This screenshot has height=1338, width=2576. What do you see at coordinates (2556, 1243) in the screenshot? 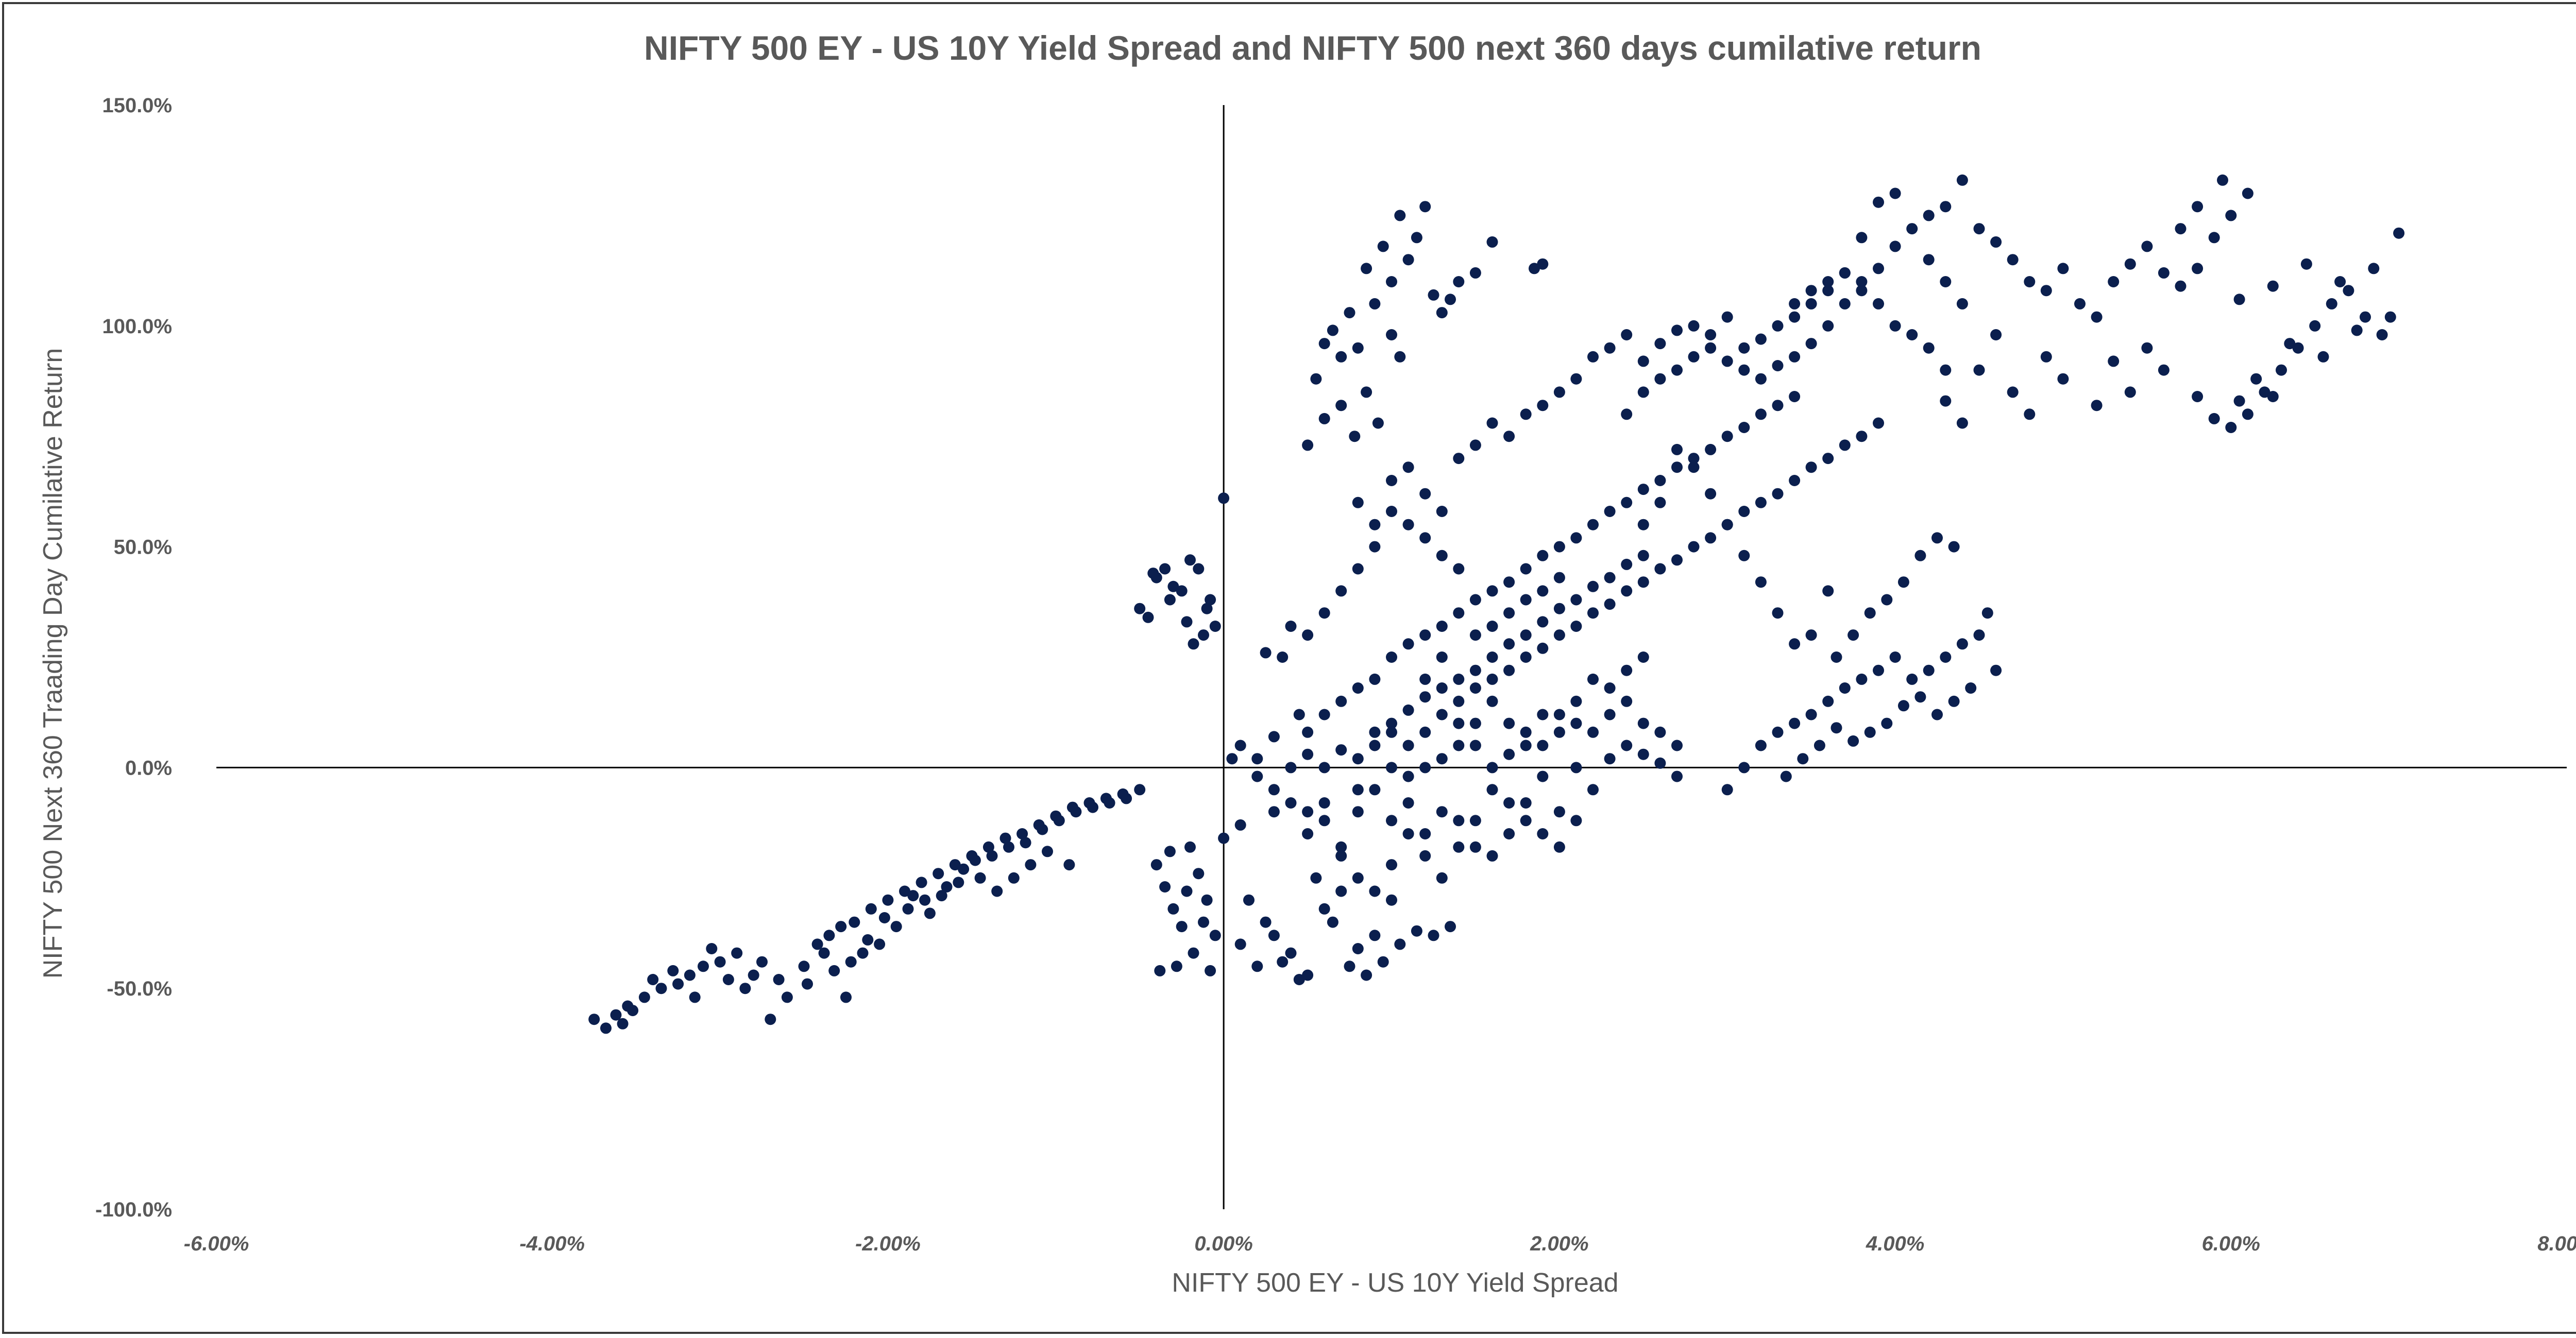
I see `x-tick-label: 8.00%` at bounding box center [2556, 1243].